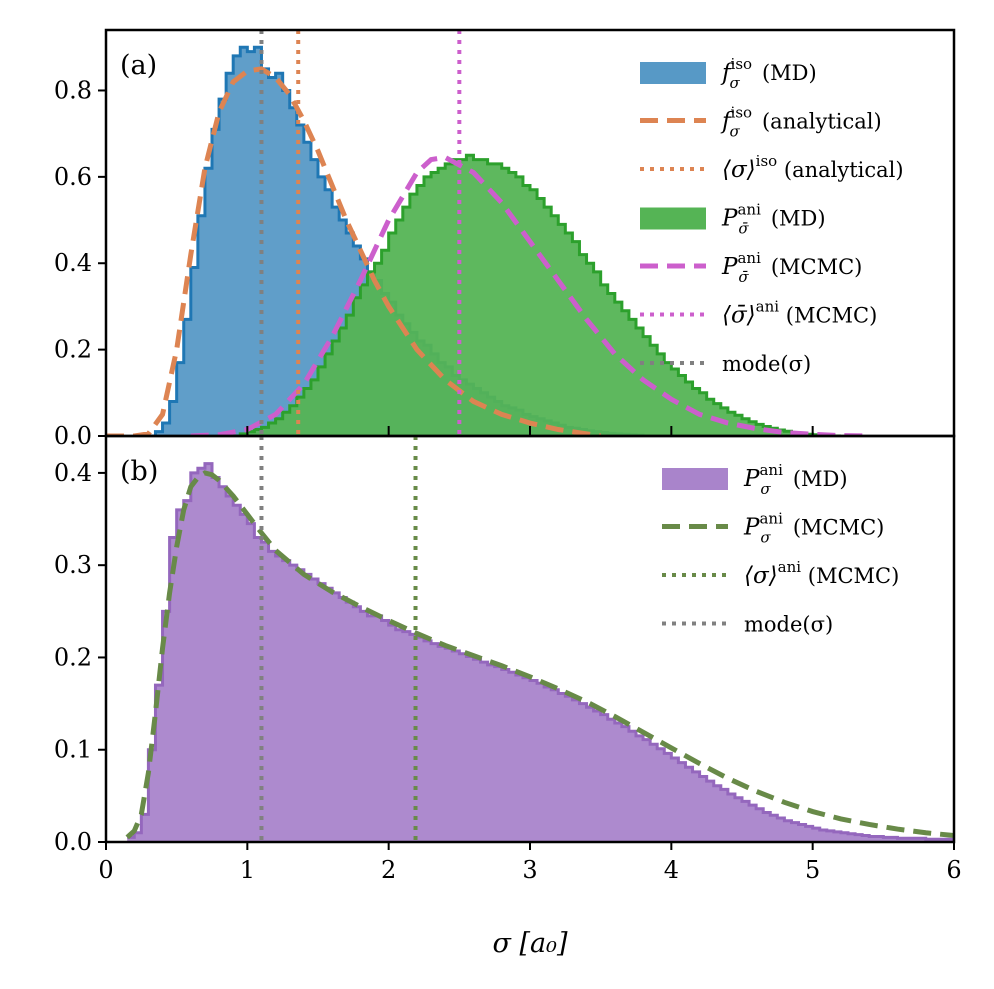 The image size is (994, 989). I want to click on xtick-label: 0, so click(105, 870).